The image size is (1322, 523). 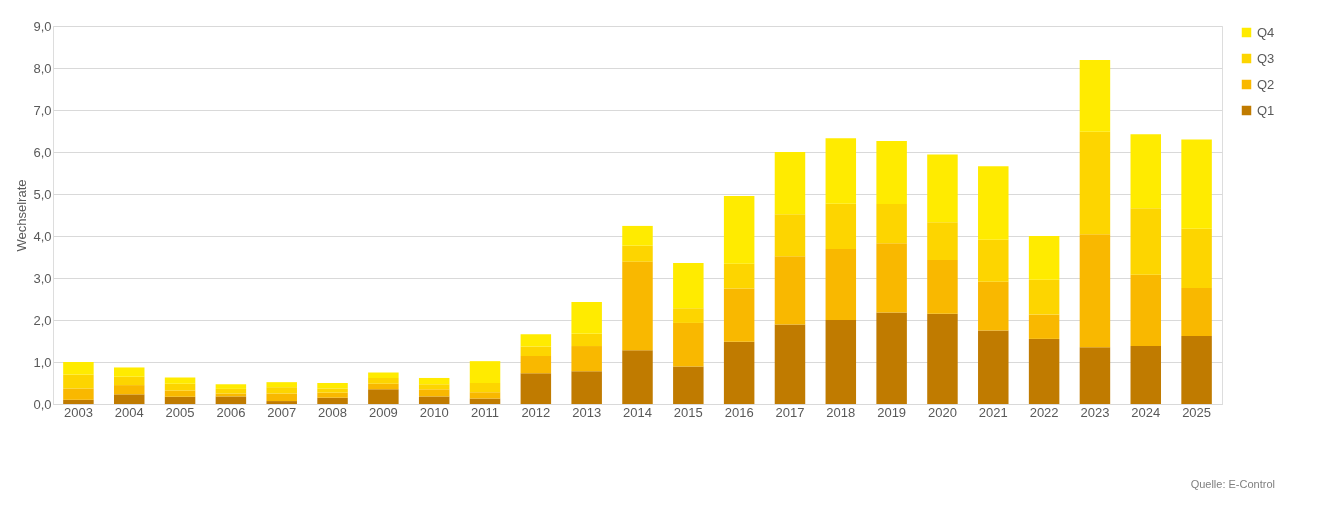 I want to click on x-tick-label: 2024, so click(x=1146, y=412).